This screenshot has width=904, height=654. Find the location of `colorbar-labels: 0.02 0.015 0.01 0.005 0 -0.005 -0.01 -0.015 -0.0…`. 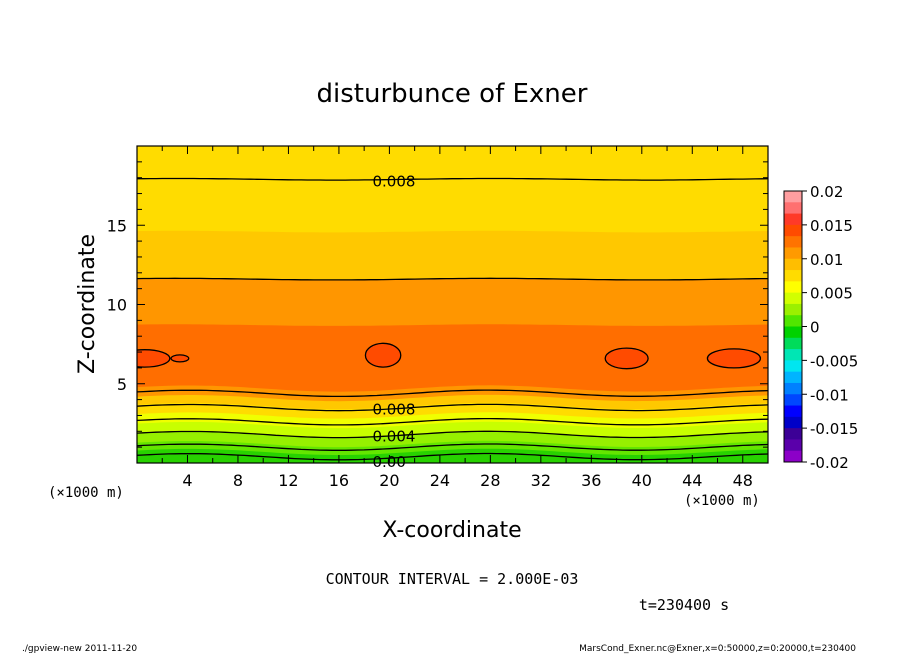

colorbar-labels: 0.02 0.015 0.01 0.005 0 -0.005 -0.01 -0.015 -0.0… is located at coordinates (830, 327).